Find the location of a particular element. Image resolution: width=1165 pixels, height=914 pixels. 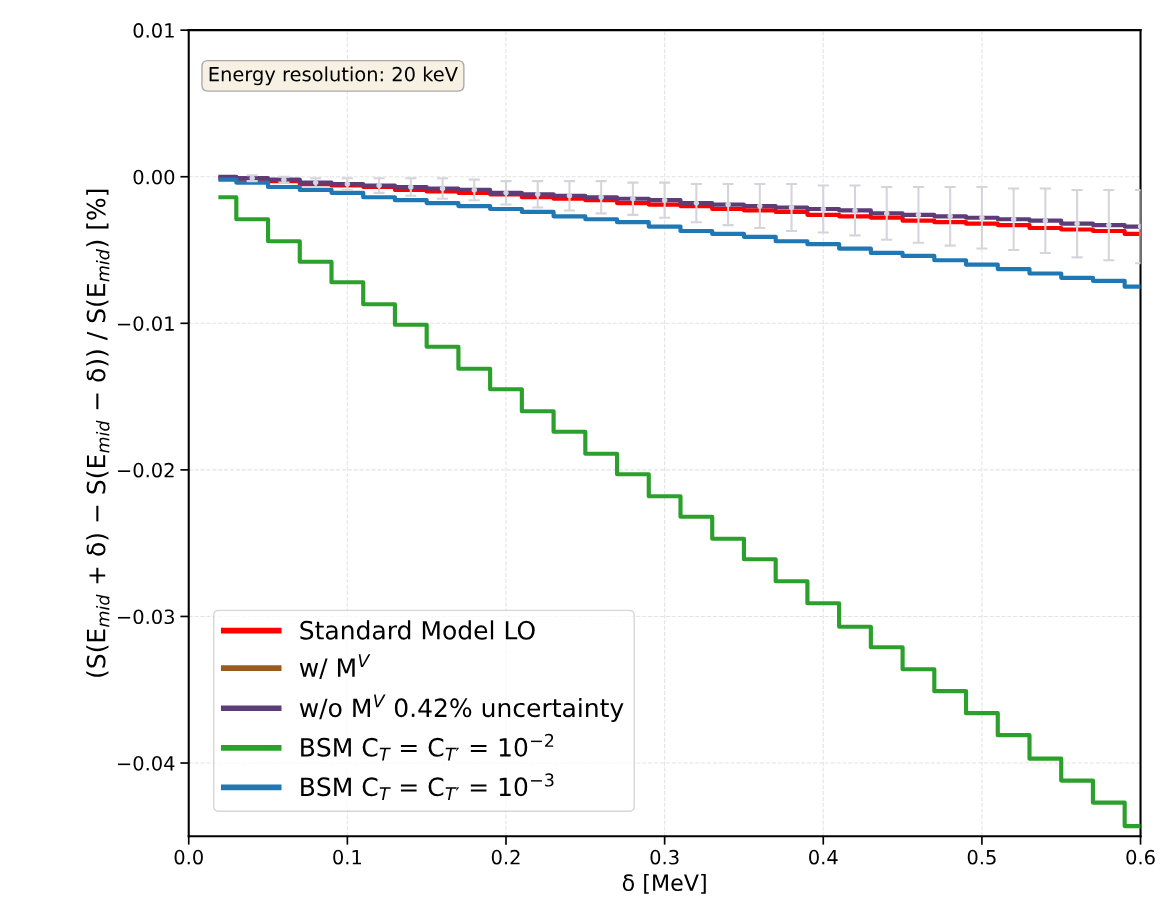

x-tick-label: 0.1 is located at coordinates (347, 857).